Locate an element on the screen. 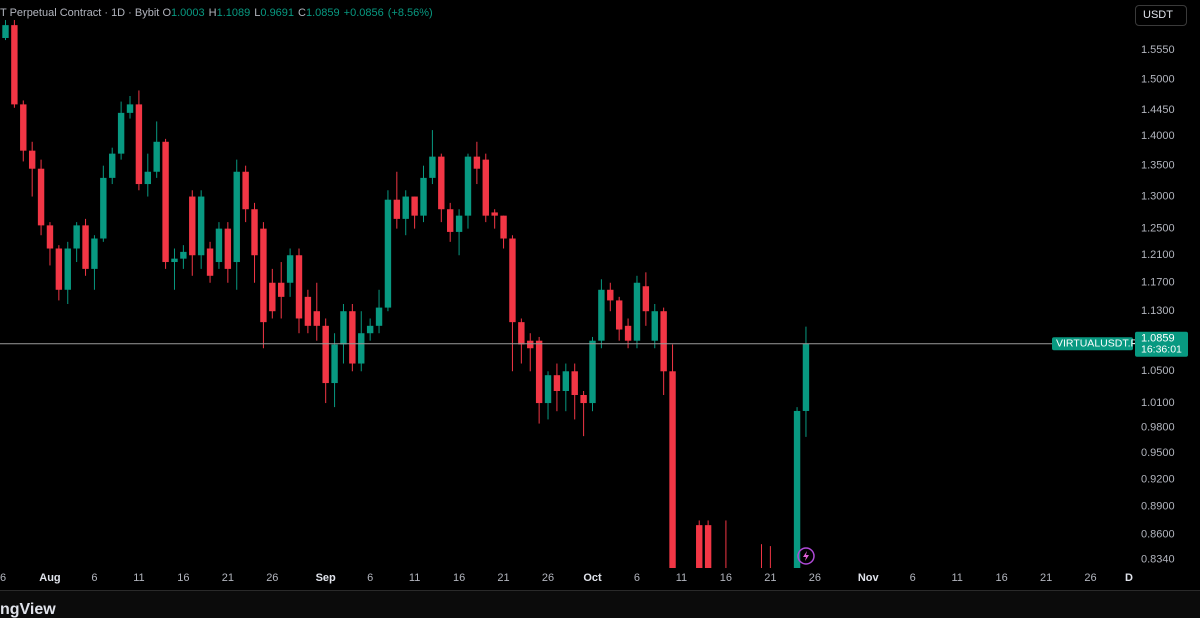 The image size is (1200, 618). y-tick-label: 1.0100 is located at coordinates (1158, 403).